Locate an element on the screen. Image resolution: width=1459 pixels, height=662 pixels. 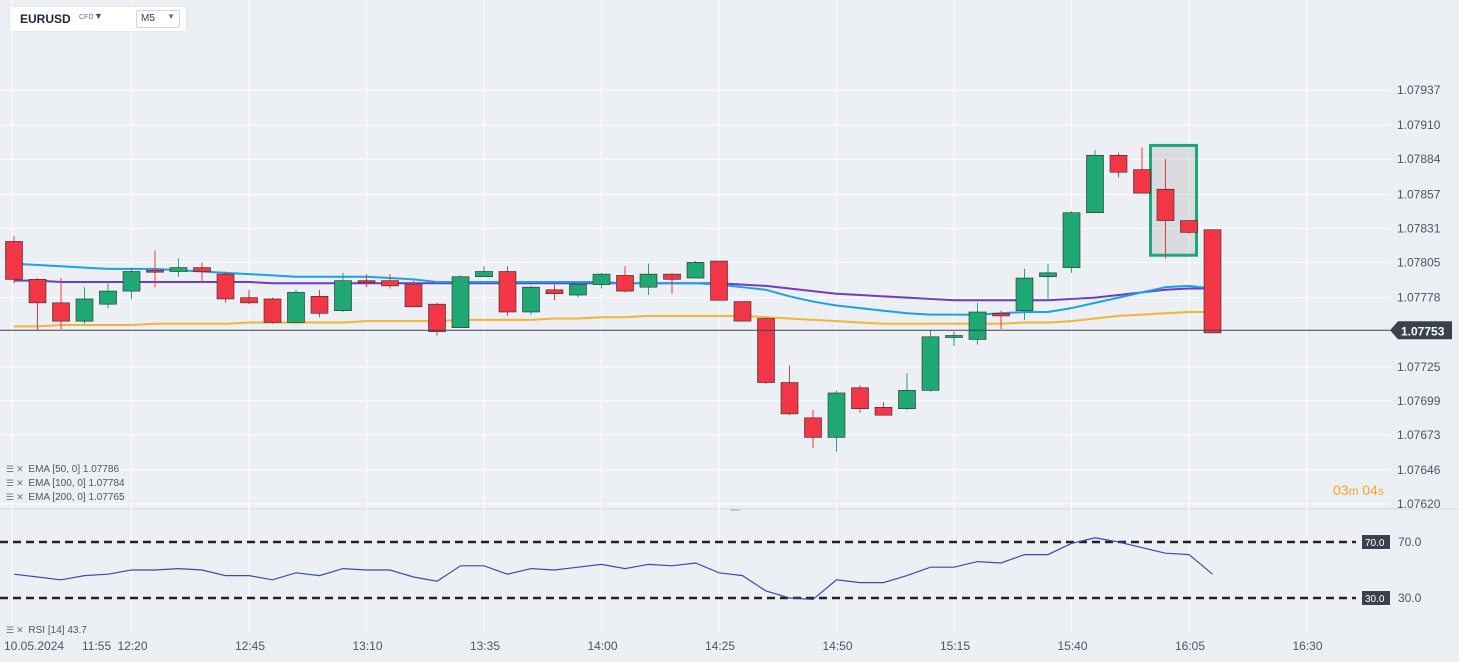
rsi-panel: 70.0 70.0 30.0 30.0 is located at coordinates (711, 570).